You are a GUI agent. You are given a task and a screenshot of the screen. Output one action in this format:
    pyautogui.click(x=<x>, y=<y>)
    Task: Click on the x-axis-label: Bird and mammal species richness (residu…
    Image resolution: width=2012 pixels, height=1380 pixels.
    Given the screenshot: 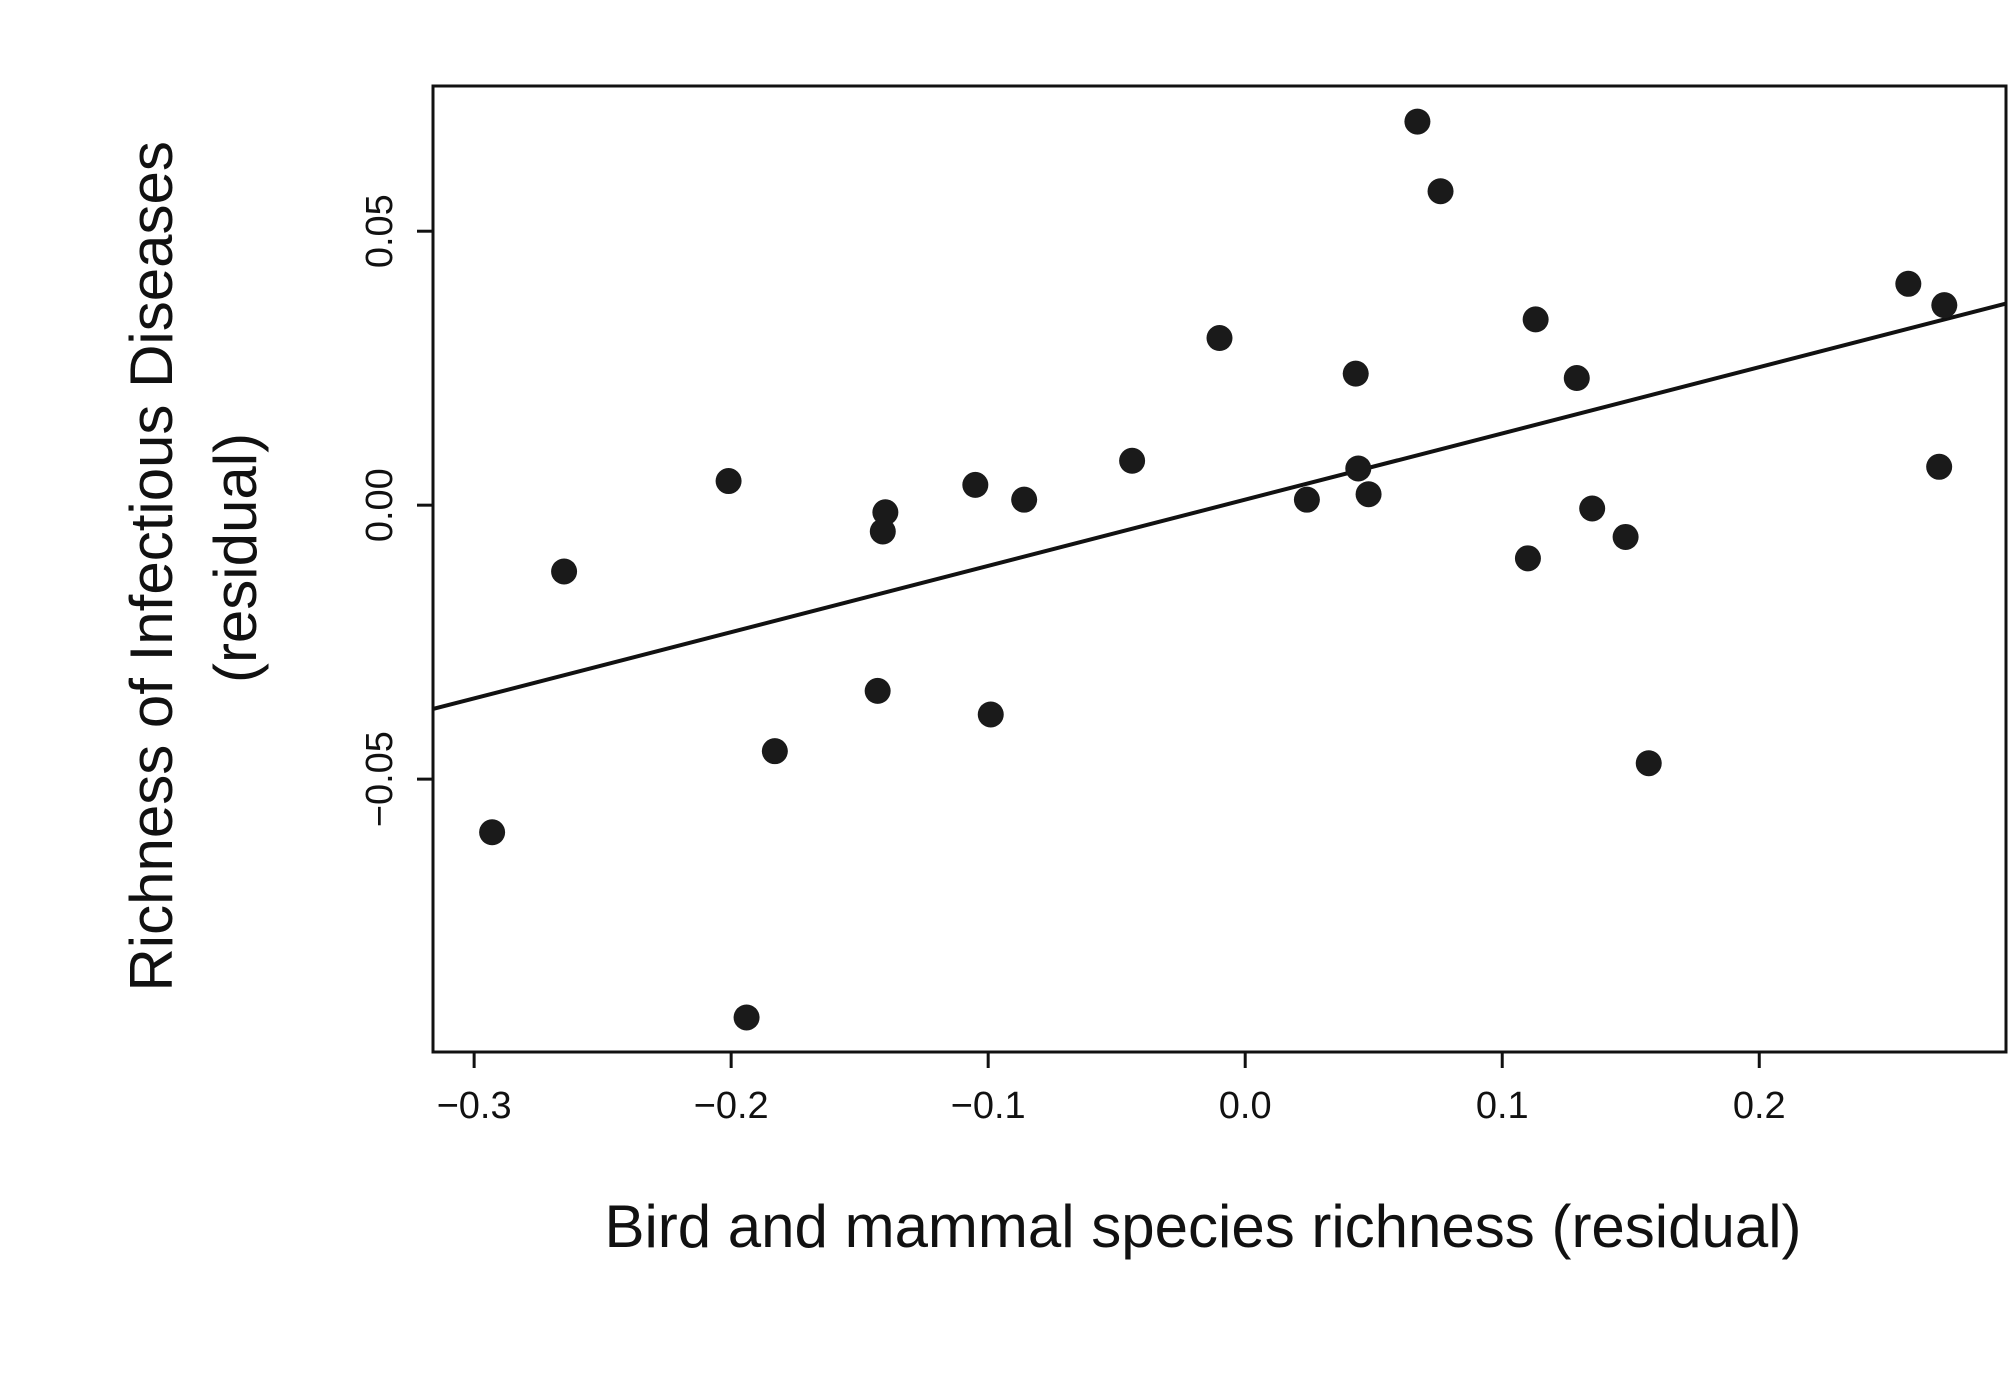 What is the action you would take?
    pyautogui.click(x=1202, y=1226)
    